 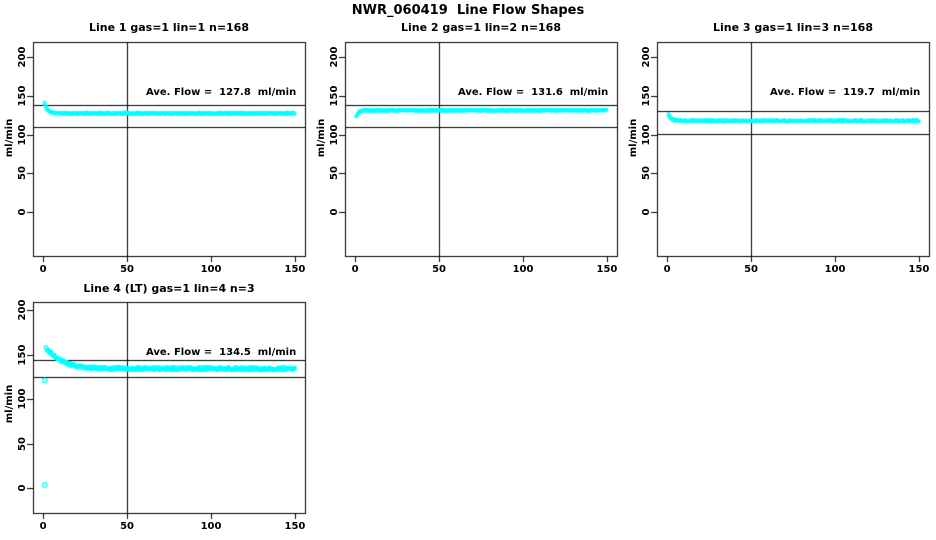 I want to click on panel-2-avg-flow-label: Ave. Flow = 131.6 ml/min, so click(x=533, y=92).